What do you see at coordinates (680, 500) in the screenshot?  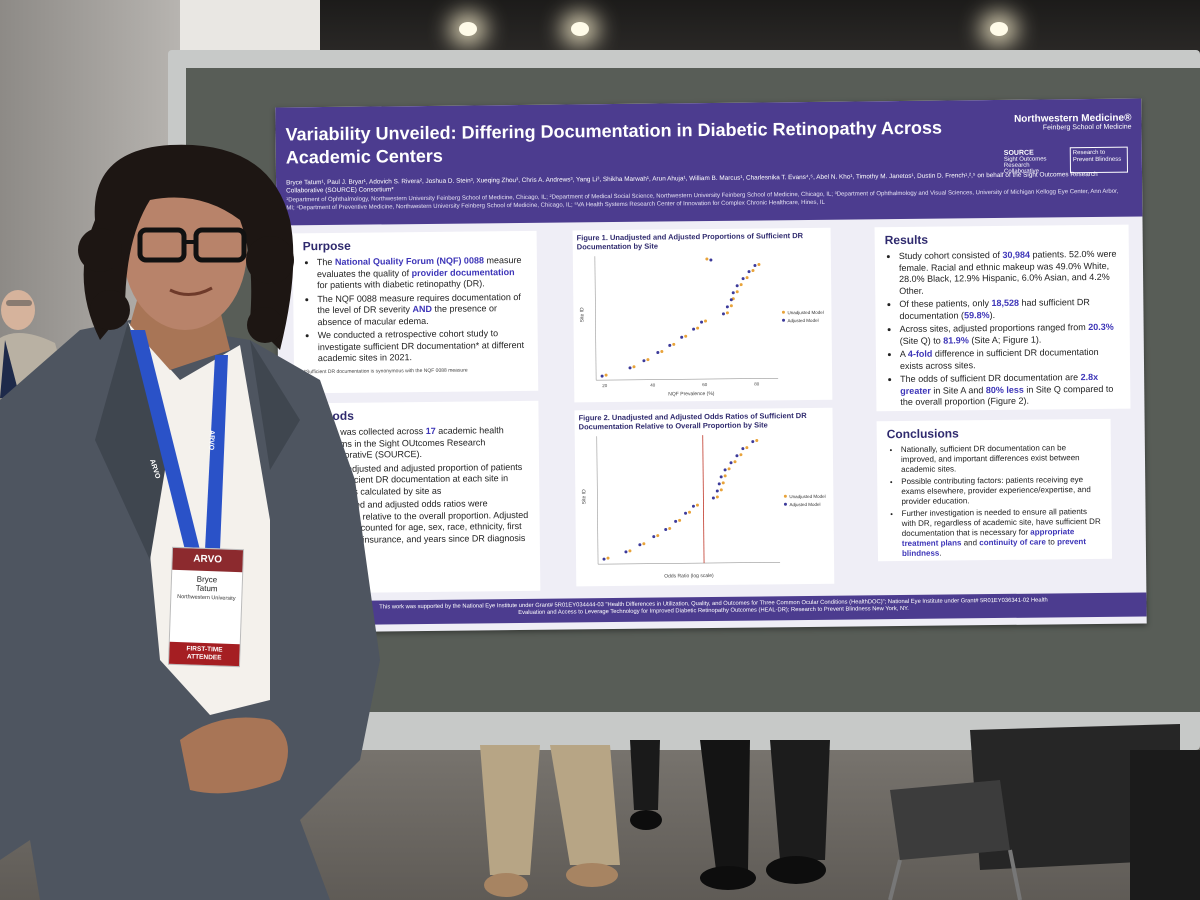 I see `figure-2-points` at bounding box center [680, 500].